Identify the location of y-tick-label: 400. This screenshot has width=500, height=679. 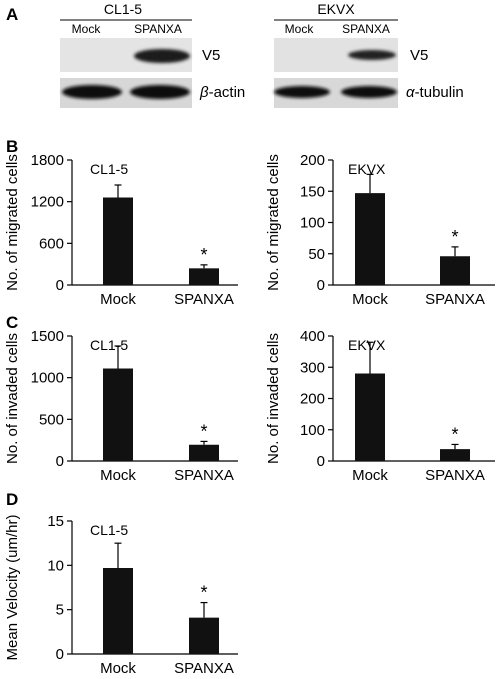
(312, 336).